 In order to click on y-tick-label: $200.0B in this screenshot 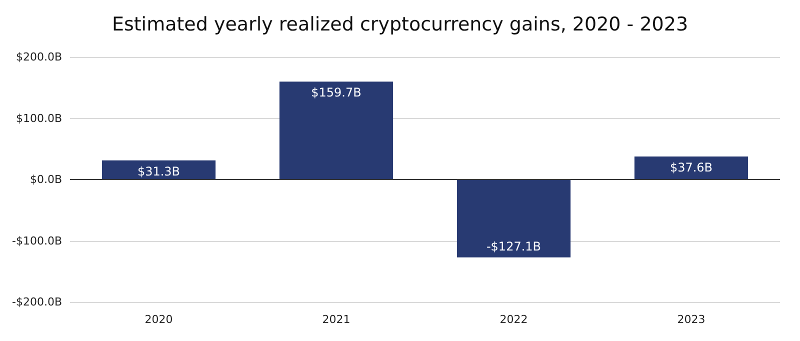, I will do `click(39, 57)`.